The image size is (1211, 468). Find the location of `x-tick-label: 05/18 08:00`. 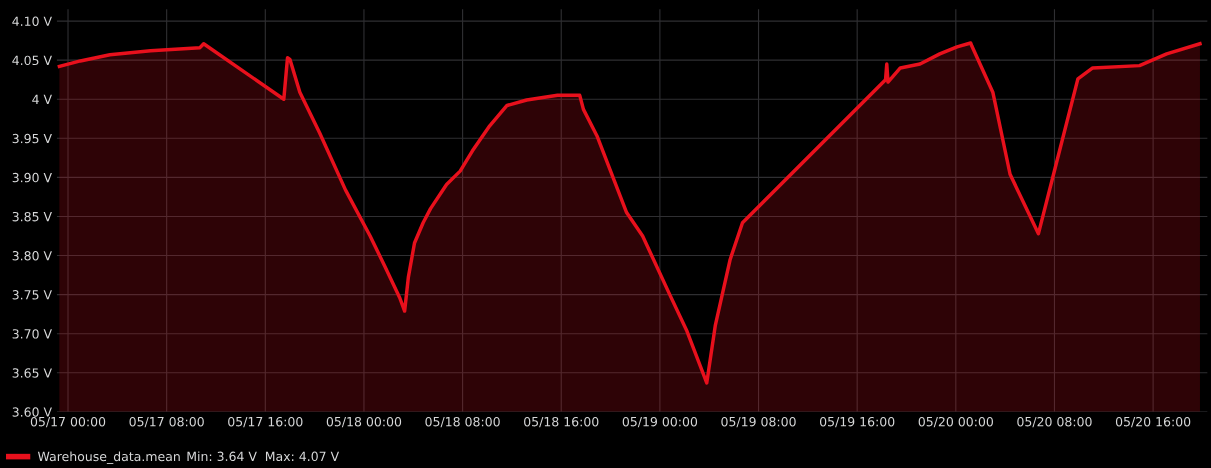

x-tick-label: 05/18 08:00 is located at coordinates (462, 422).